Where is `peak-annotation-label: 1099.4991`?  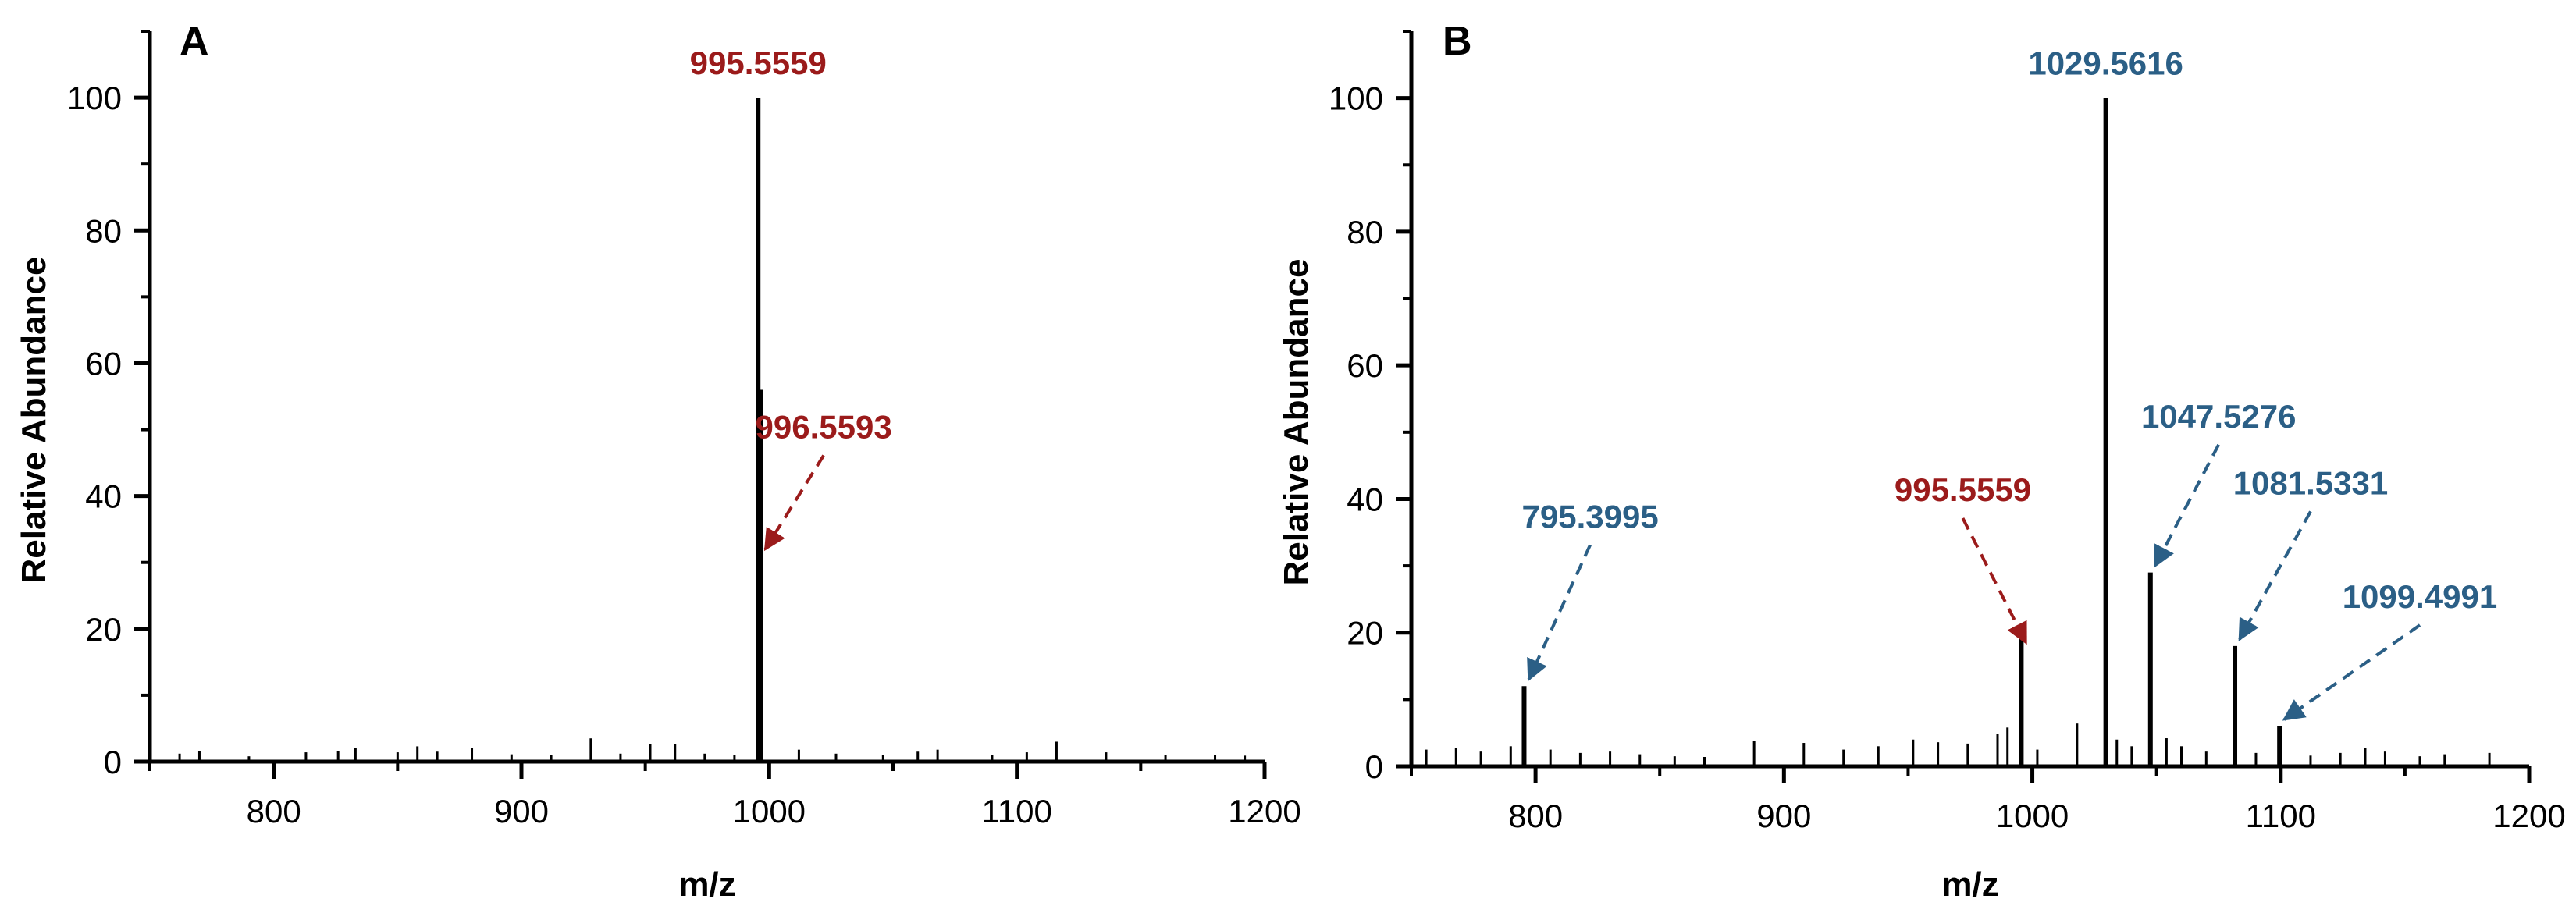
peak-annotation-label: 1099.4991 is located at coordinates (2420, 596).